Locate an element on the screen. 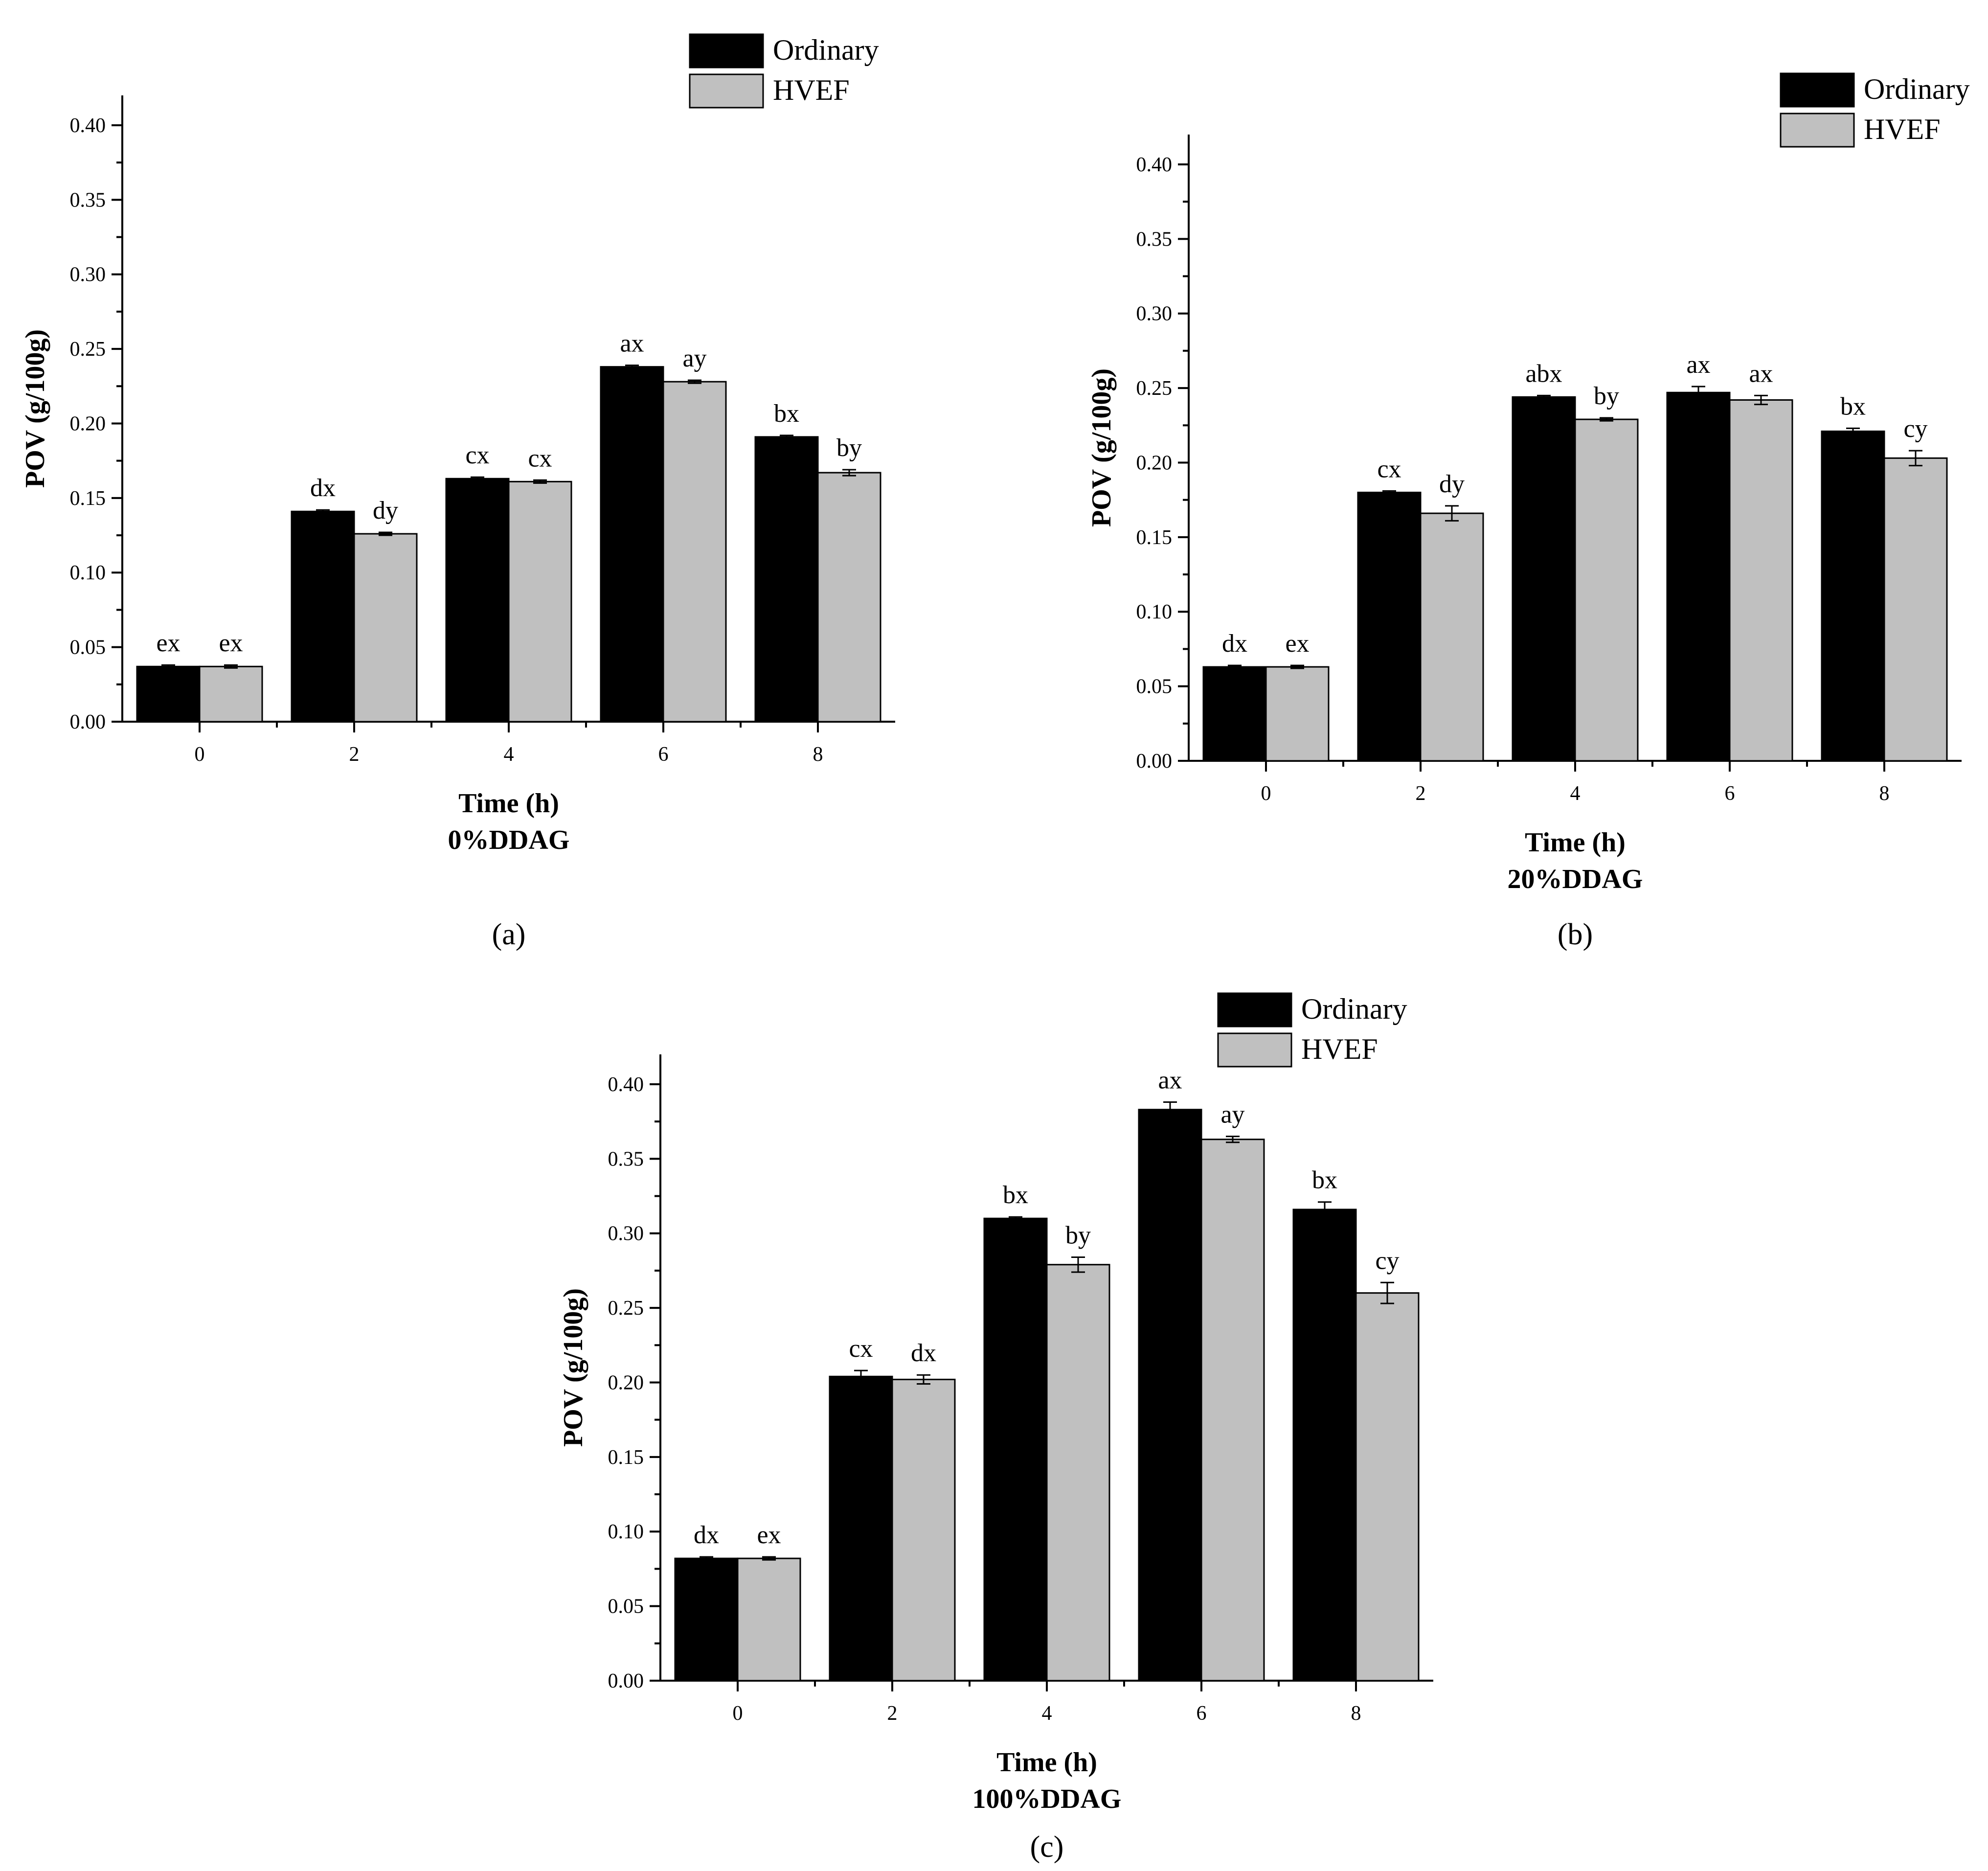 The image size is (1988, 1871). panel-condition: 20%DDAG is located at coordinates (1575, 879).